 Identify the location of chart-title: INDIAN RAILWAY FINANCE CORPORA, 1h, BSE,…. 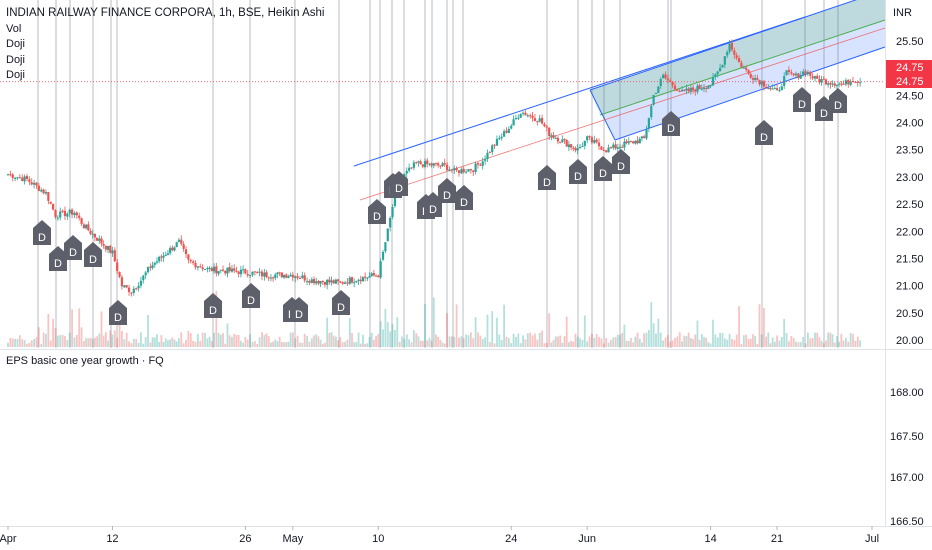
(165, 13).